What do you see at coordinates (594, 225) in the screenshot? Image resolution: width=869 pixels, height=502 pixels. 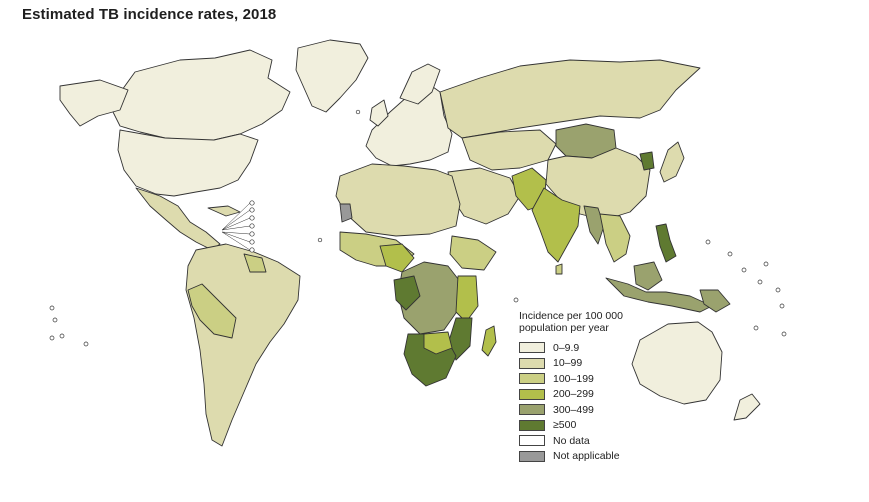 I see `region-myanmar` at bounding box center [594, 225].